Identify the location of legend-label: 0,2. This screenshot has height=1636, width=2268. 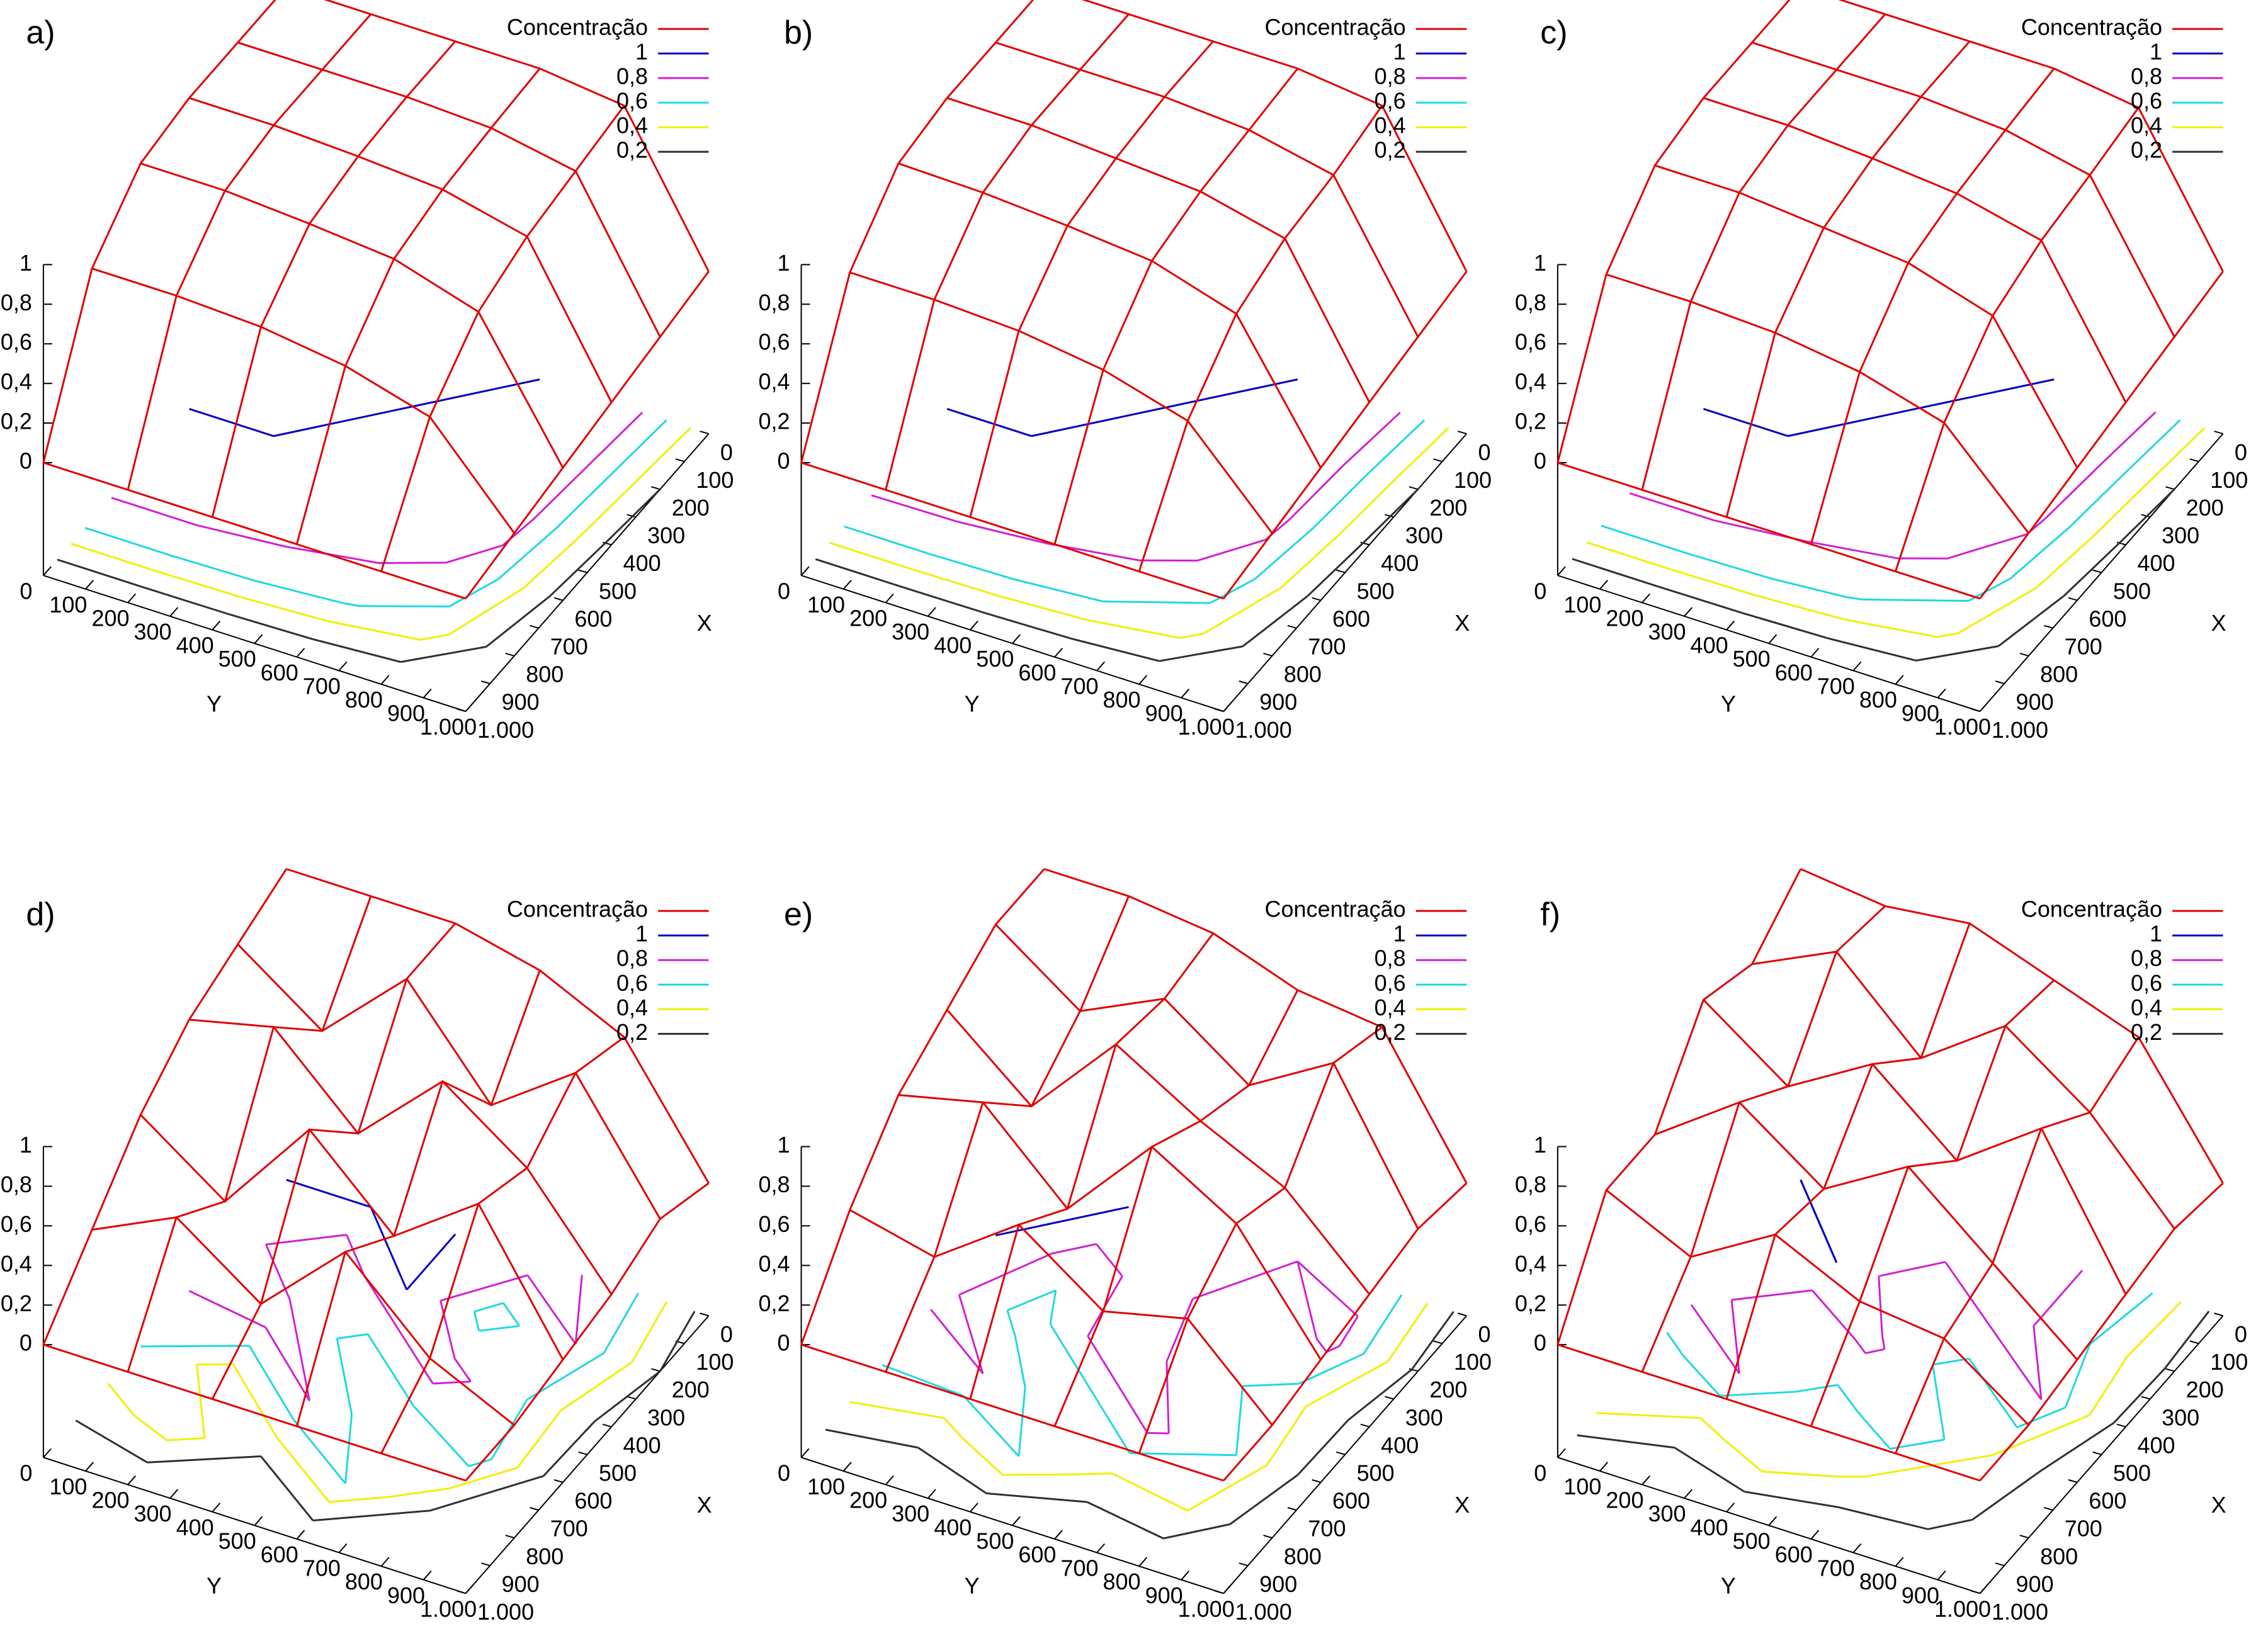
(632, 150).